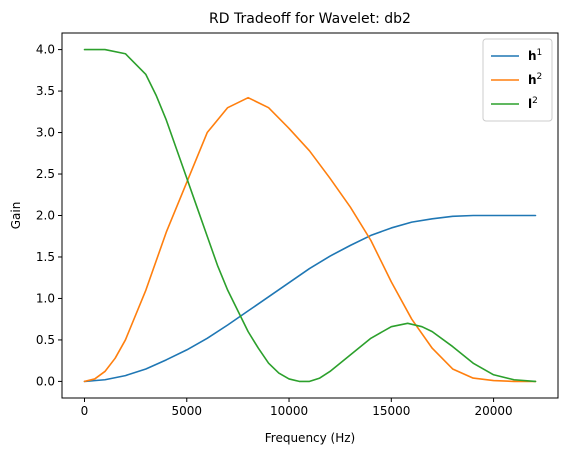  Describe the element at coordinates (493, 411) in the screenshot. I see `x-tick-label: 20000` at that location.